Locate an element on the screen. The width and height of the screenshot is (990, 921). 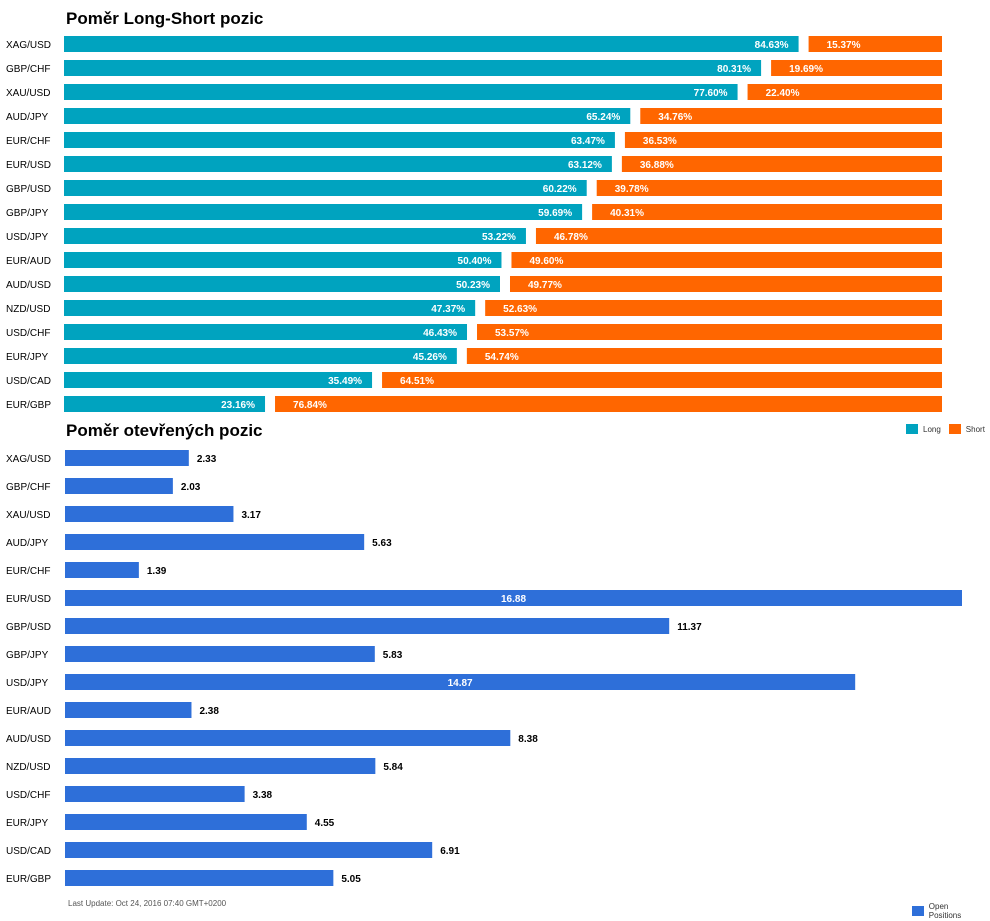
open-positions-category-label: NZD/USD is located at coordinates (28, 767).